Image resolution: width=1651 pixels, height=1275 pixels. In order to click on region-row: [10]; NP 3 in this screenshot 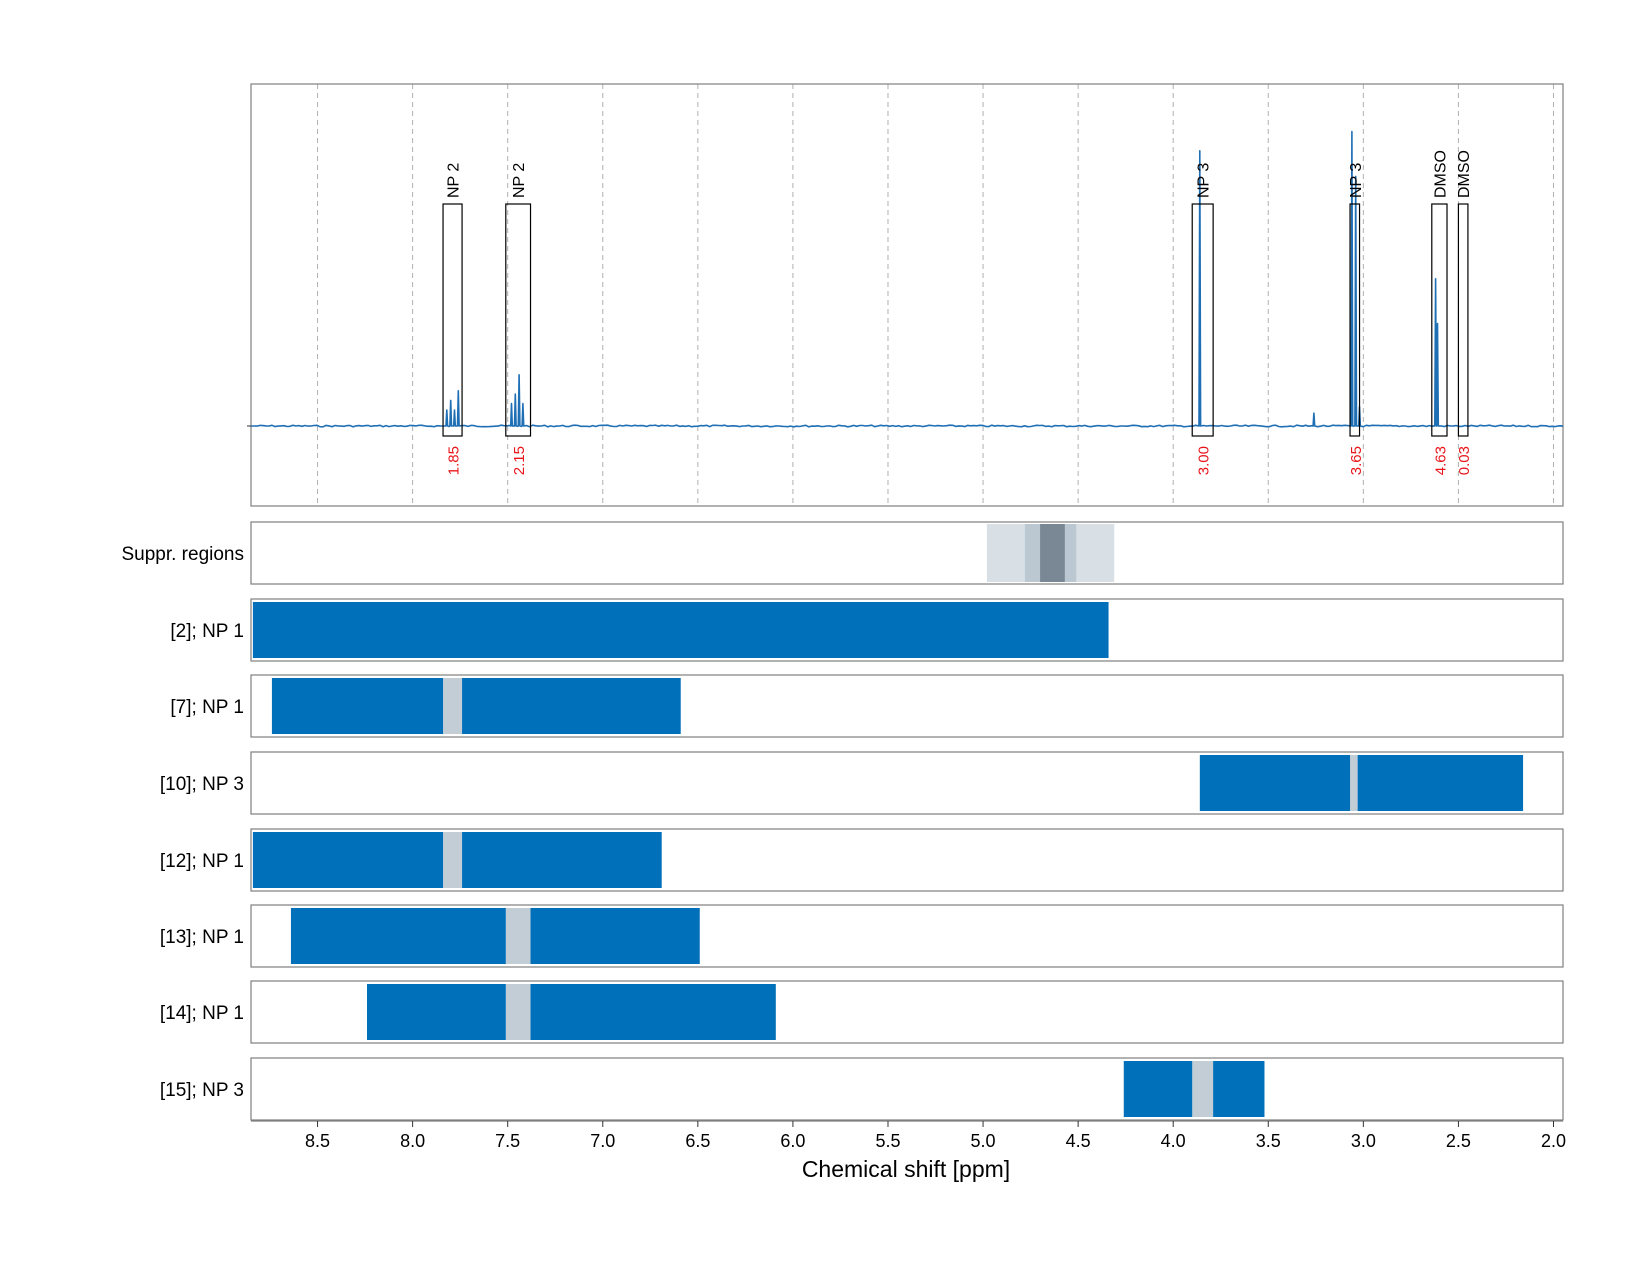, I will do `click(862, 783)`.